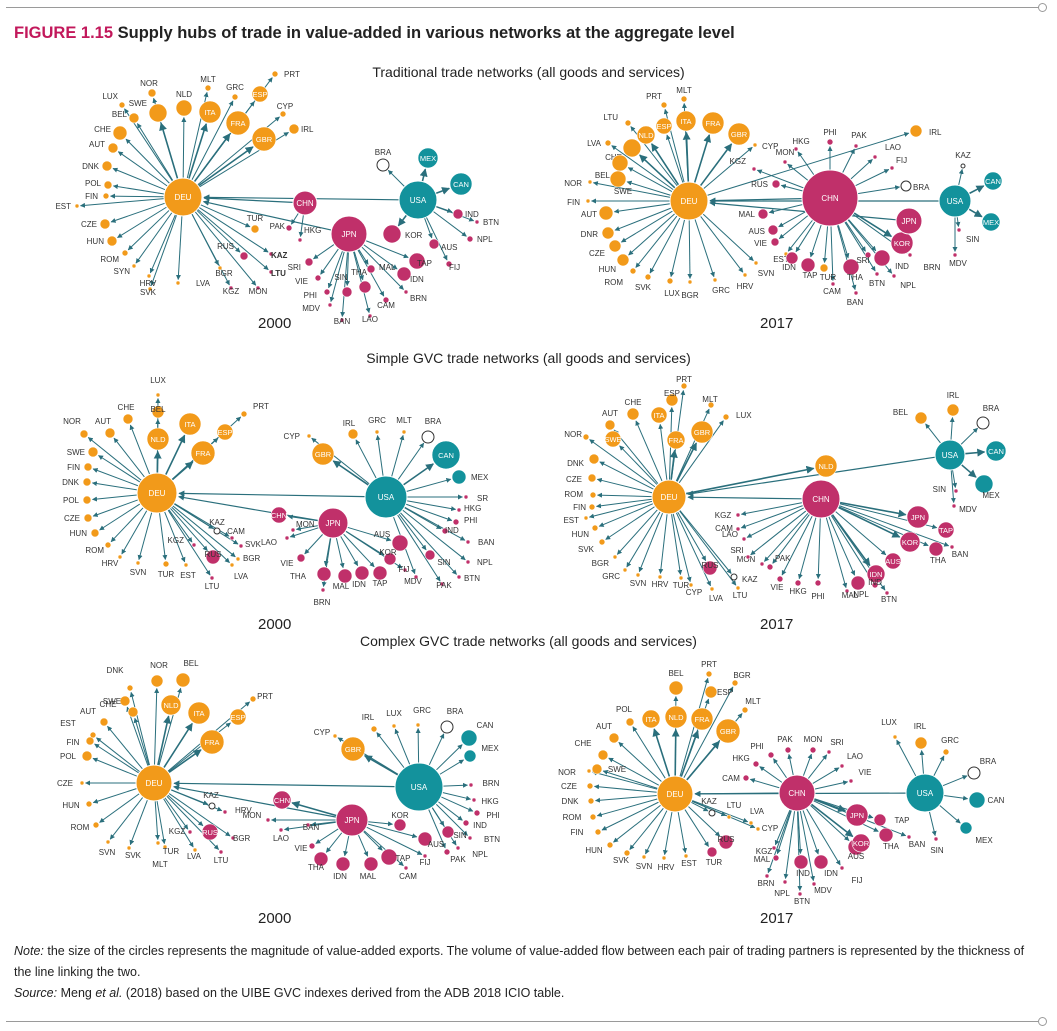  Describe the element at coordinates (756, 263) in the screenshot. I see `node-svn` at that location.